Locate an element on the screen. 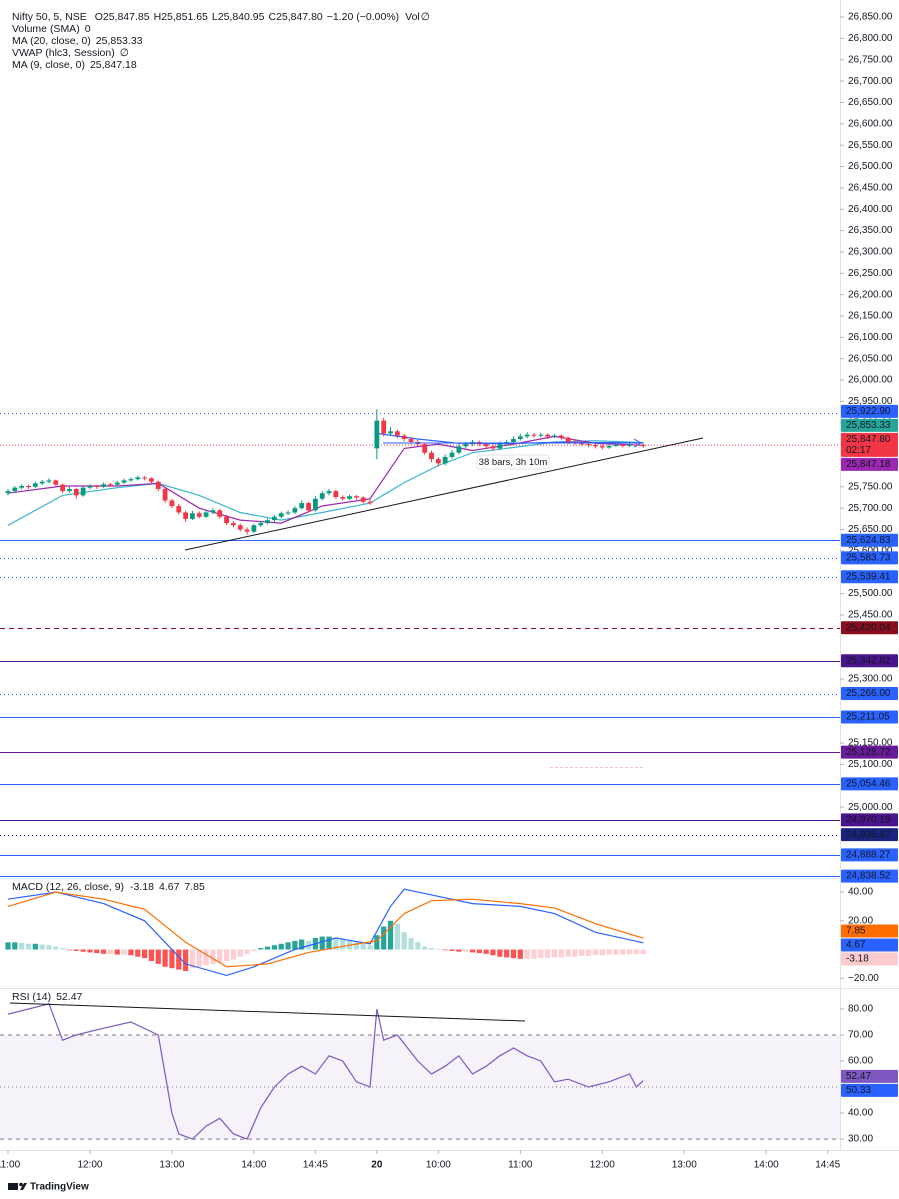 The image size is (899, 1199). legend-text: Volume (SMA) is located at coordinates (46, 29).